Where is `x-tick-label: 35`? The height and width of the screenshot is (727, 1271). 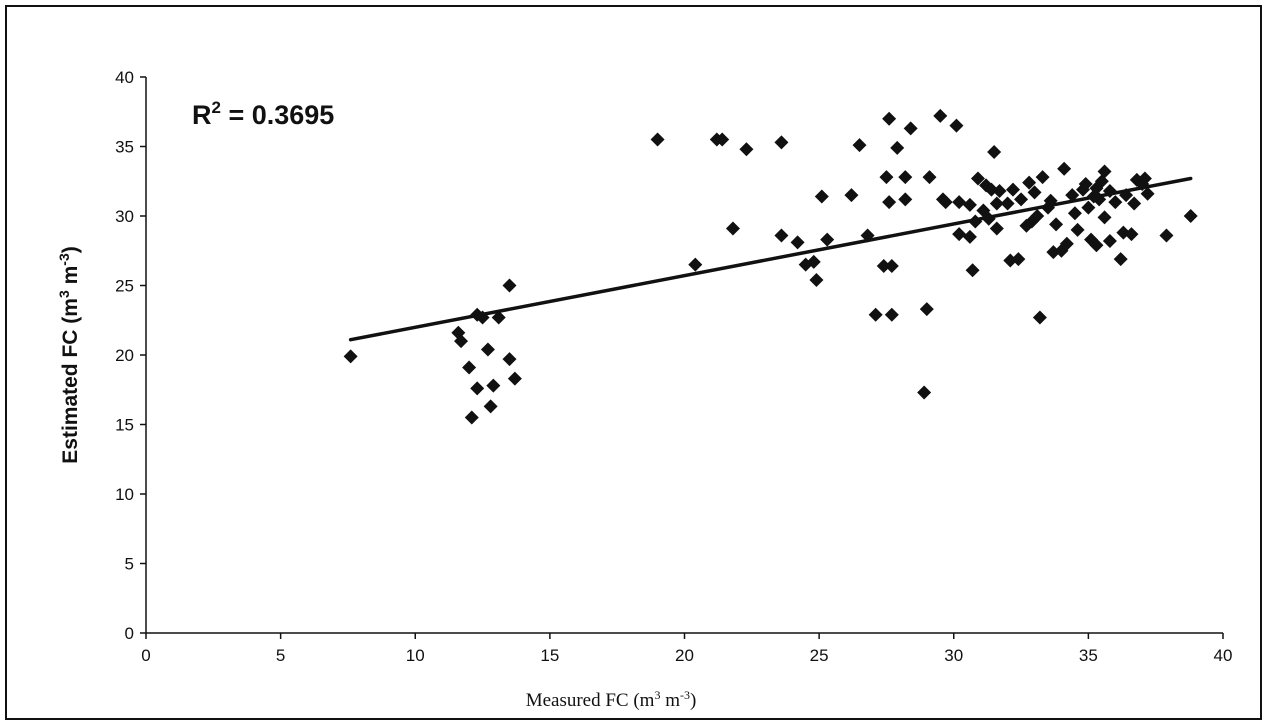 x-tick-label: 35 is located at coordinates (1088, 655).